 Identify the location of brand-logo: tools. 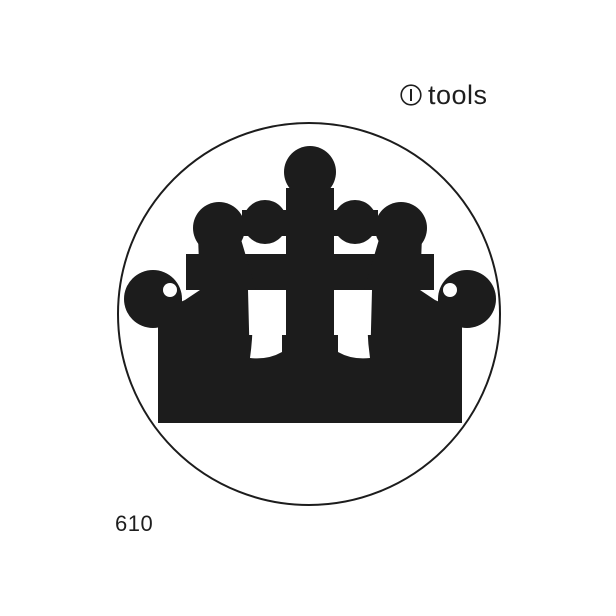
(444, 95).